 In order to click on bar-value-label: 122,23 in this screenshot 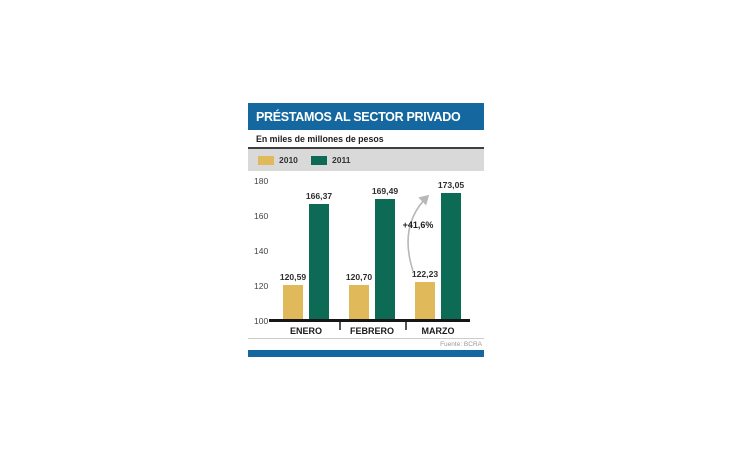, I will do `click(425, 273)`.